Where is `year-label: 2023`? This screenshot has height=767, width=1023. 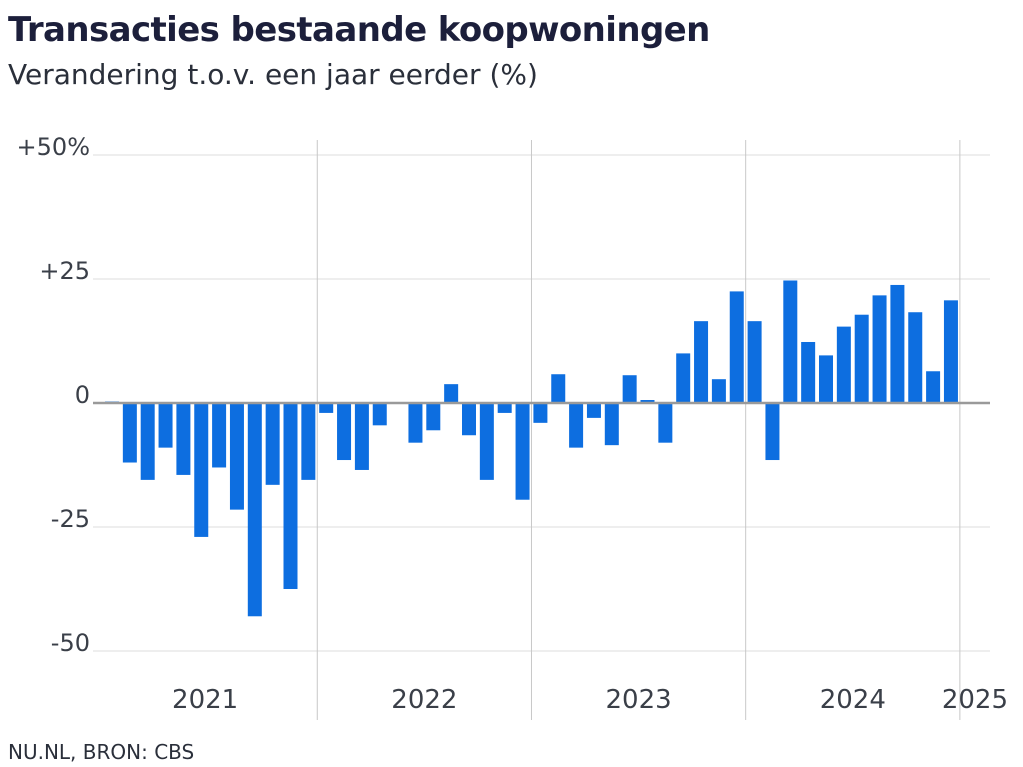
year-label: 2023 is located at coordinates (638, 700).